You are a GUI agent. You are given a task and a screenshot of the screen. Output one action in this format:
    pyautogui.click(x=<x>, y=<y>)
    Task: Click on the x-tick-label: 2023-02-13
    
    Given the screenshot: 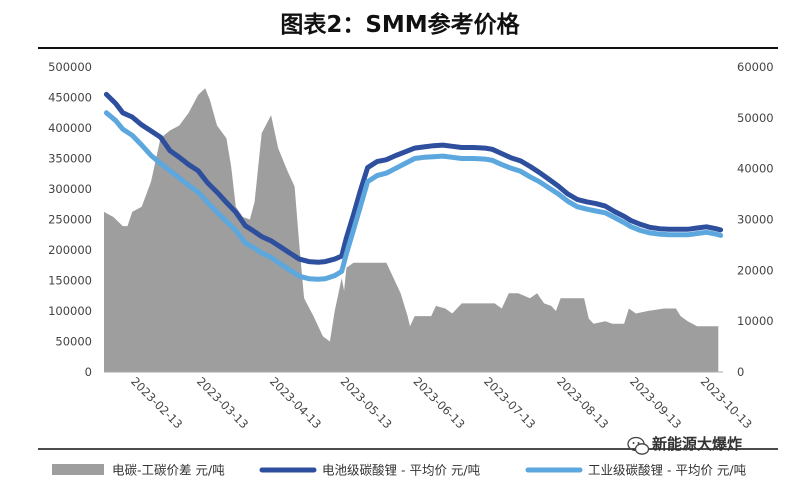 What is the action you would take?
    pyautogui.click(x=156, y=402)
    